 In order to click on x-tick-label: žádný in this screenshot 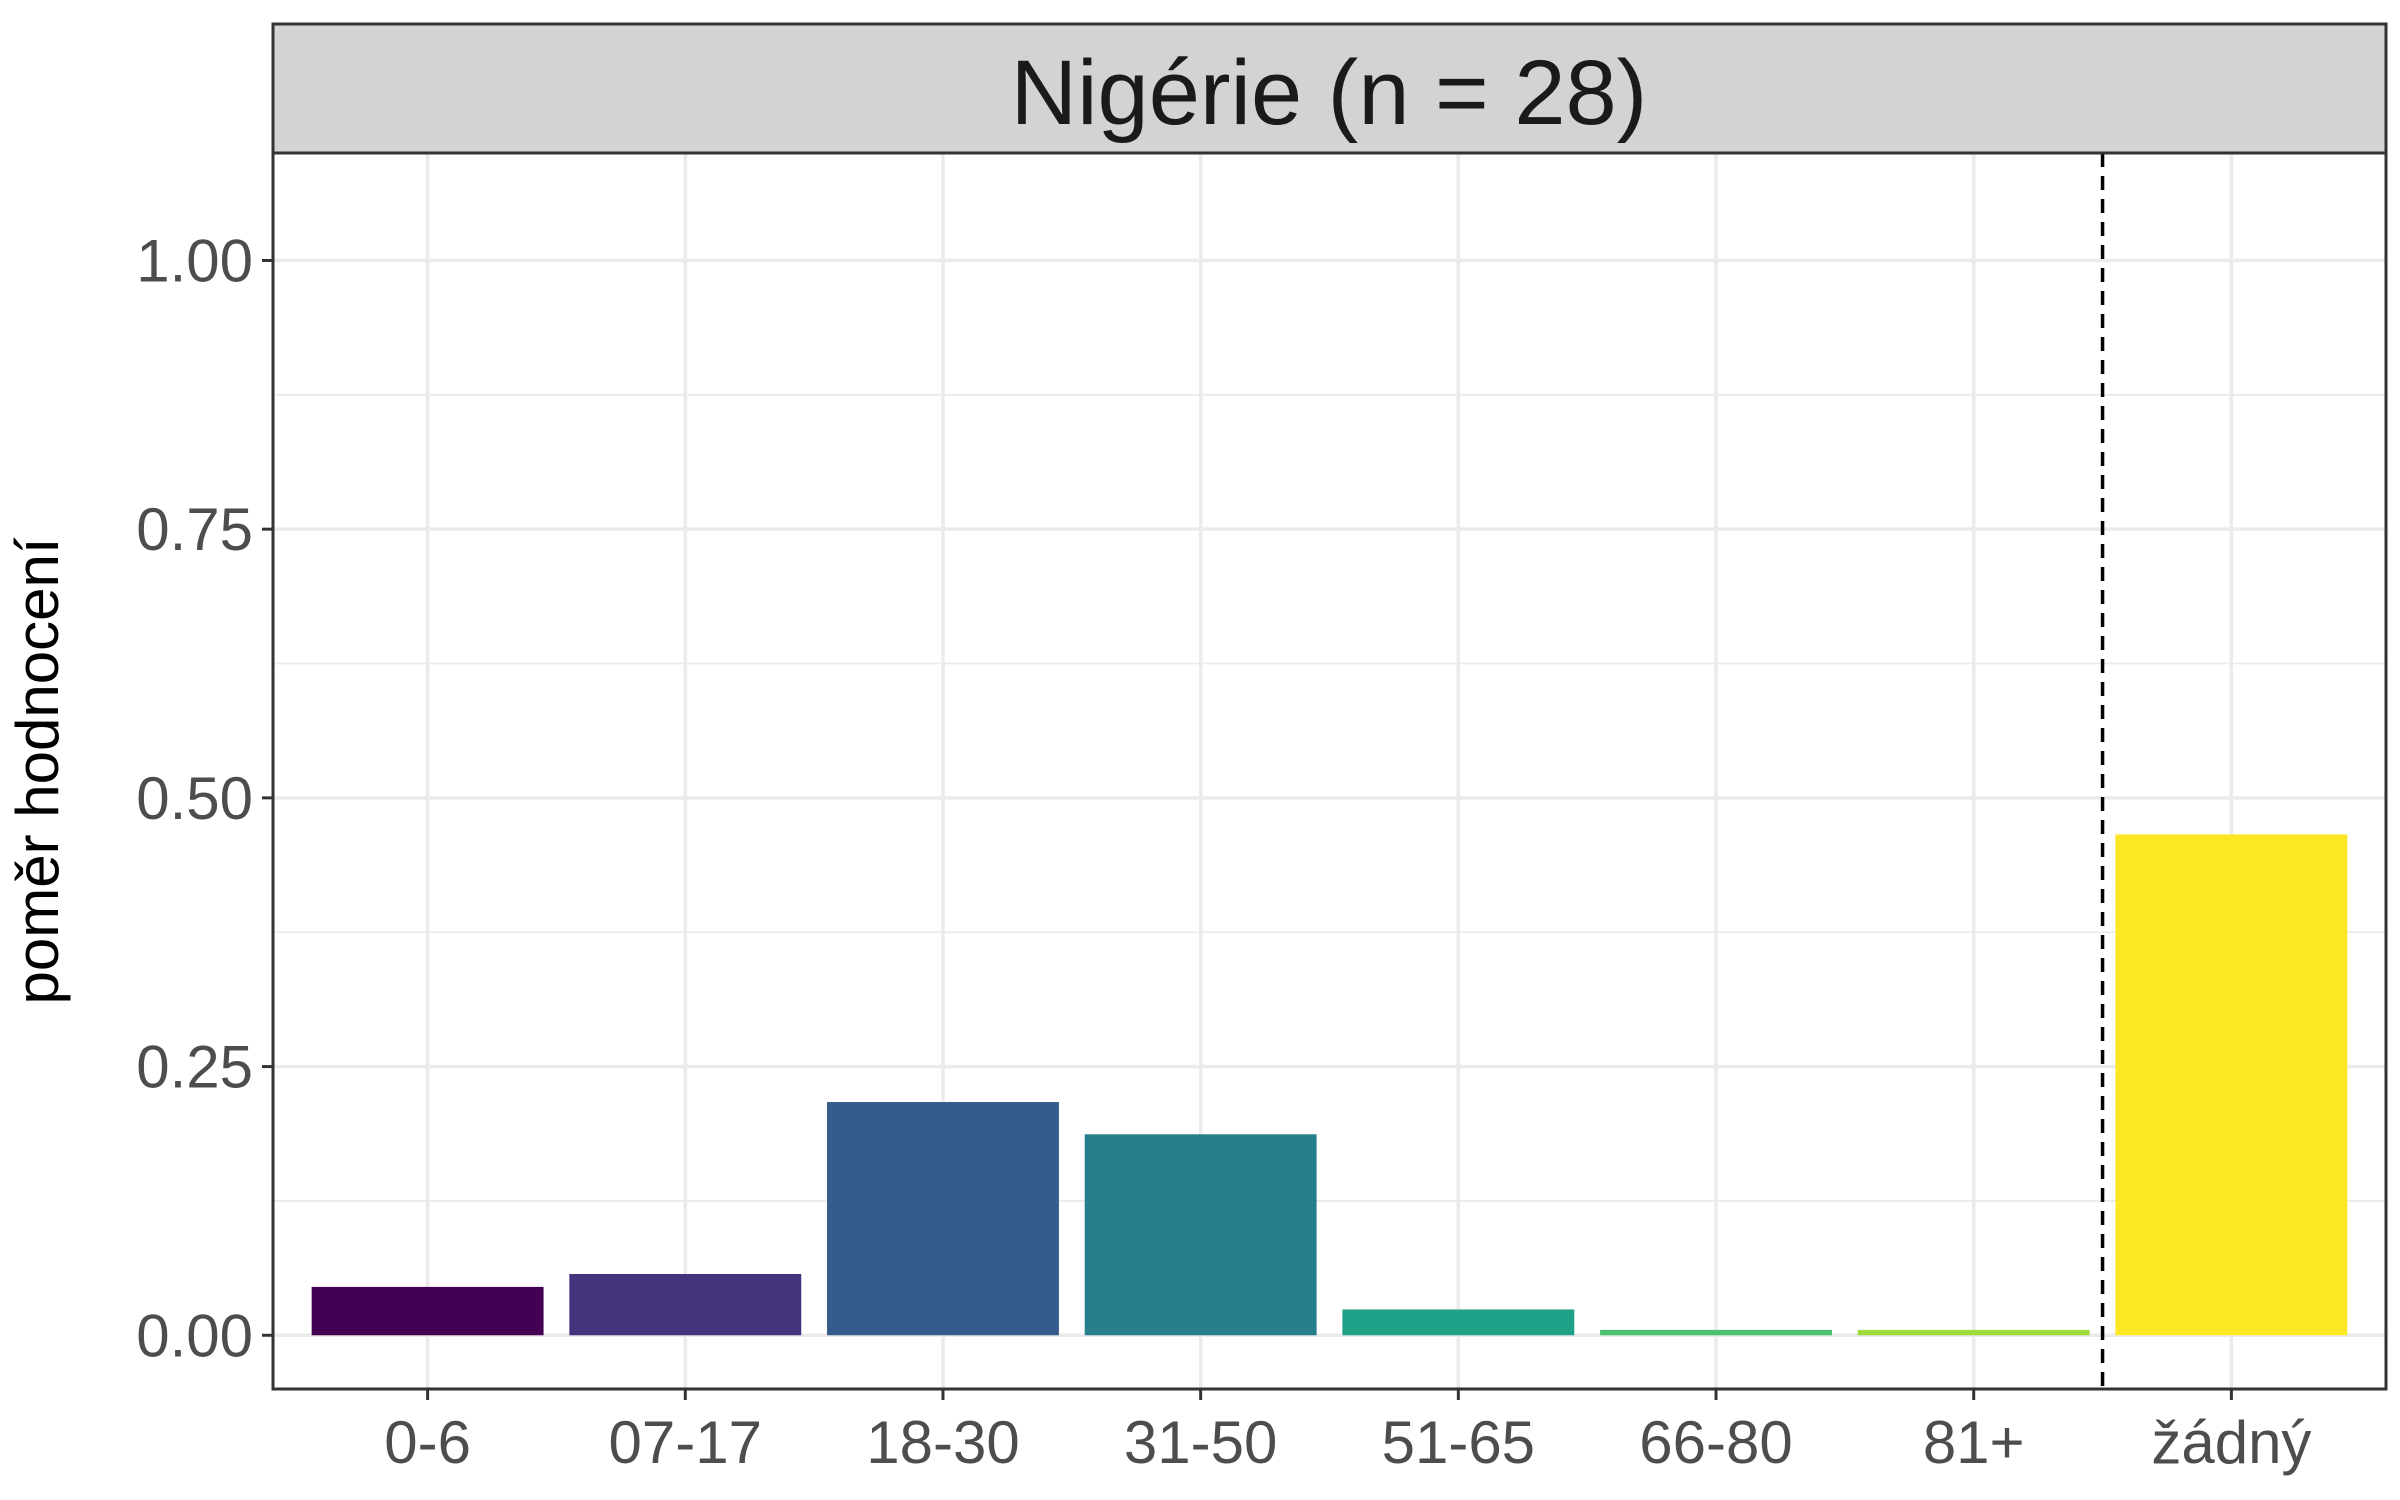, I will do `click(2231, 1442)`.